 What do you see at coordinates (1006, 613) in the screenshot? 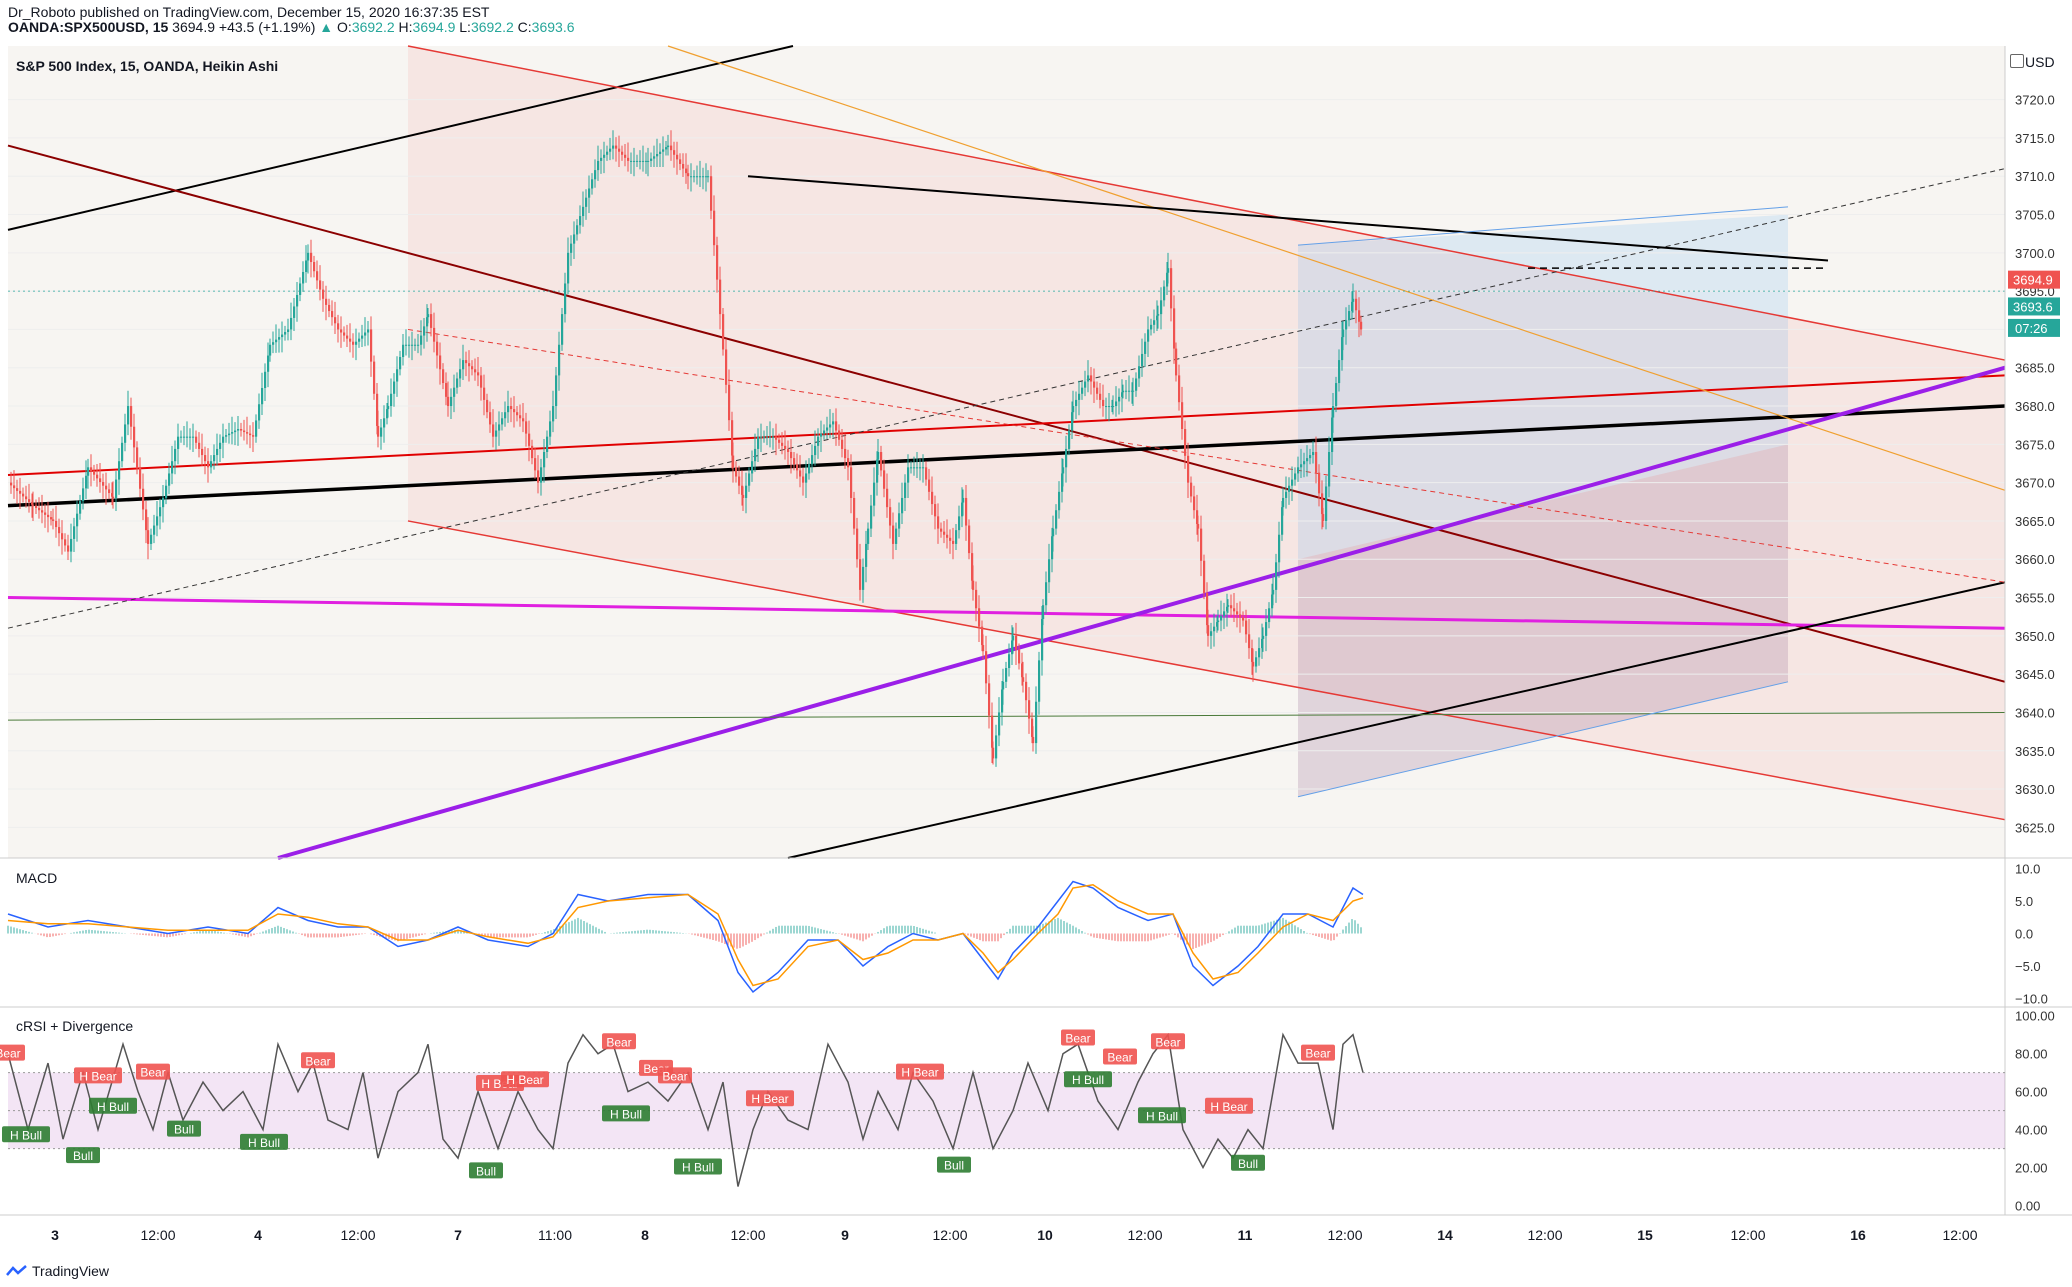
I see `trendline-magenta` at bounding box center [1006, 613].